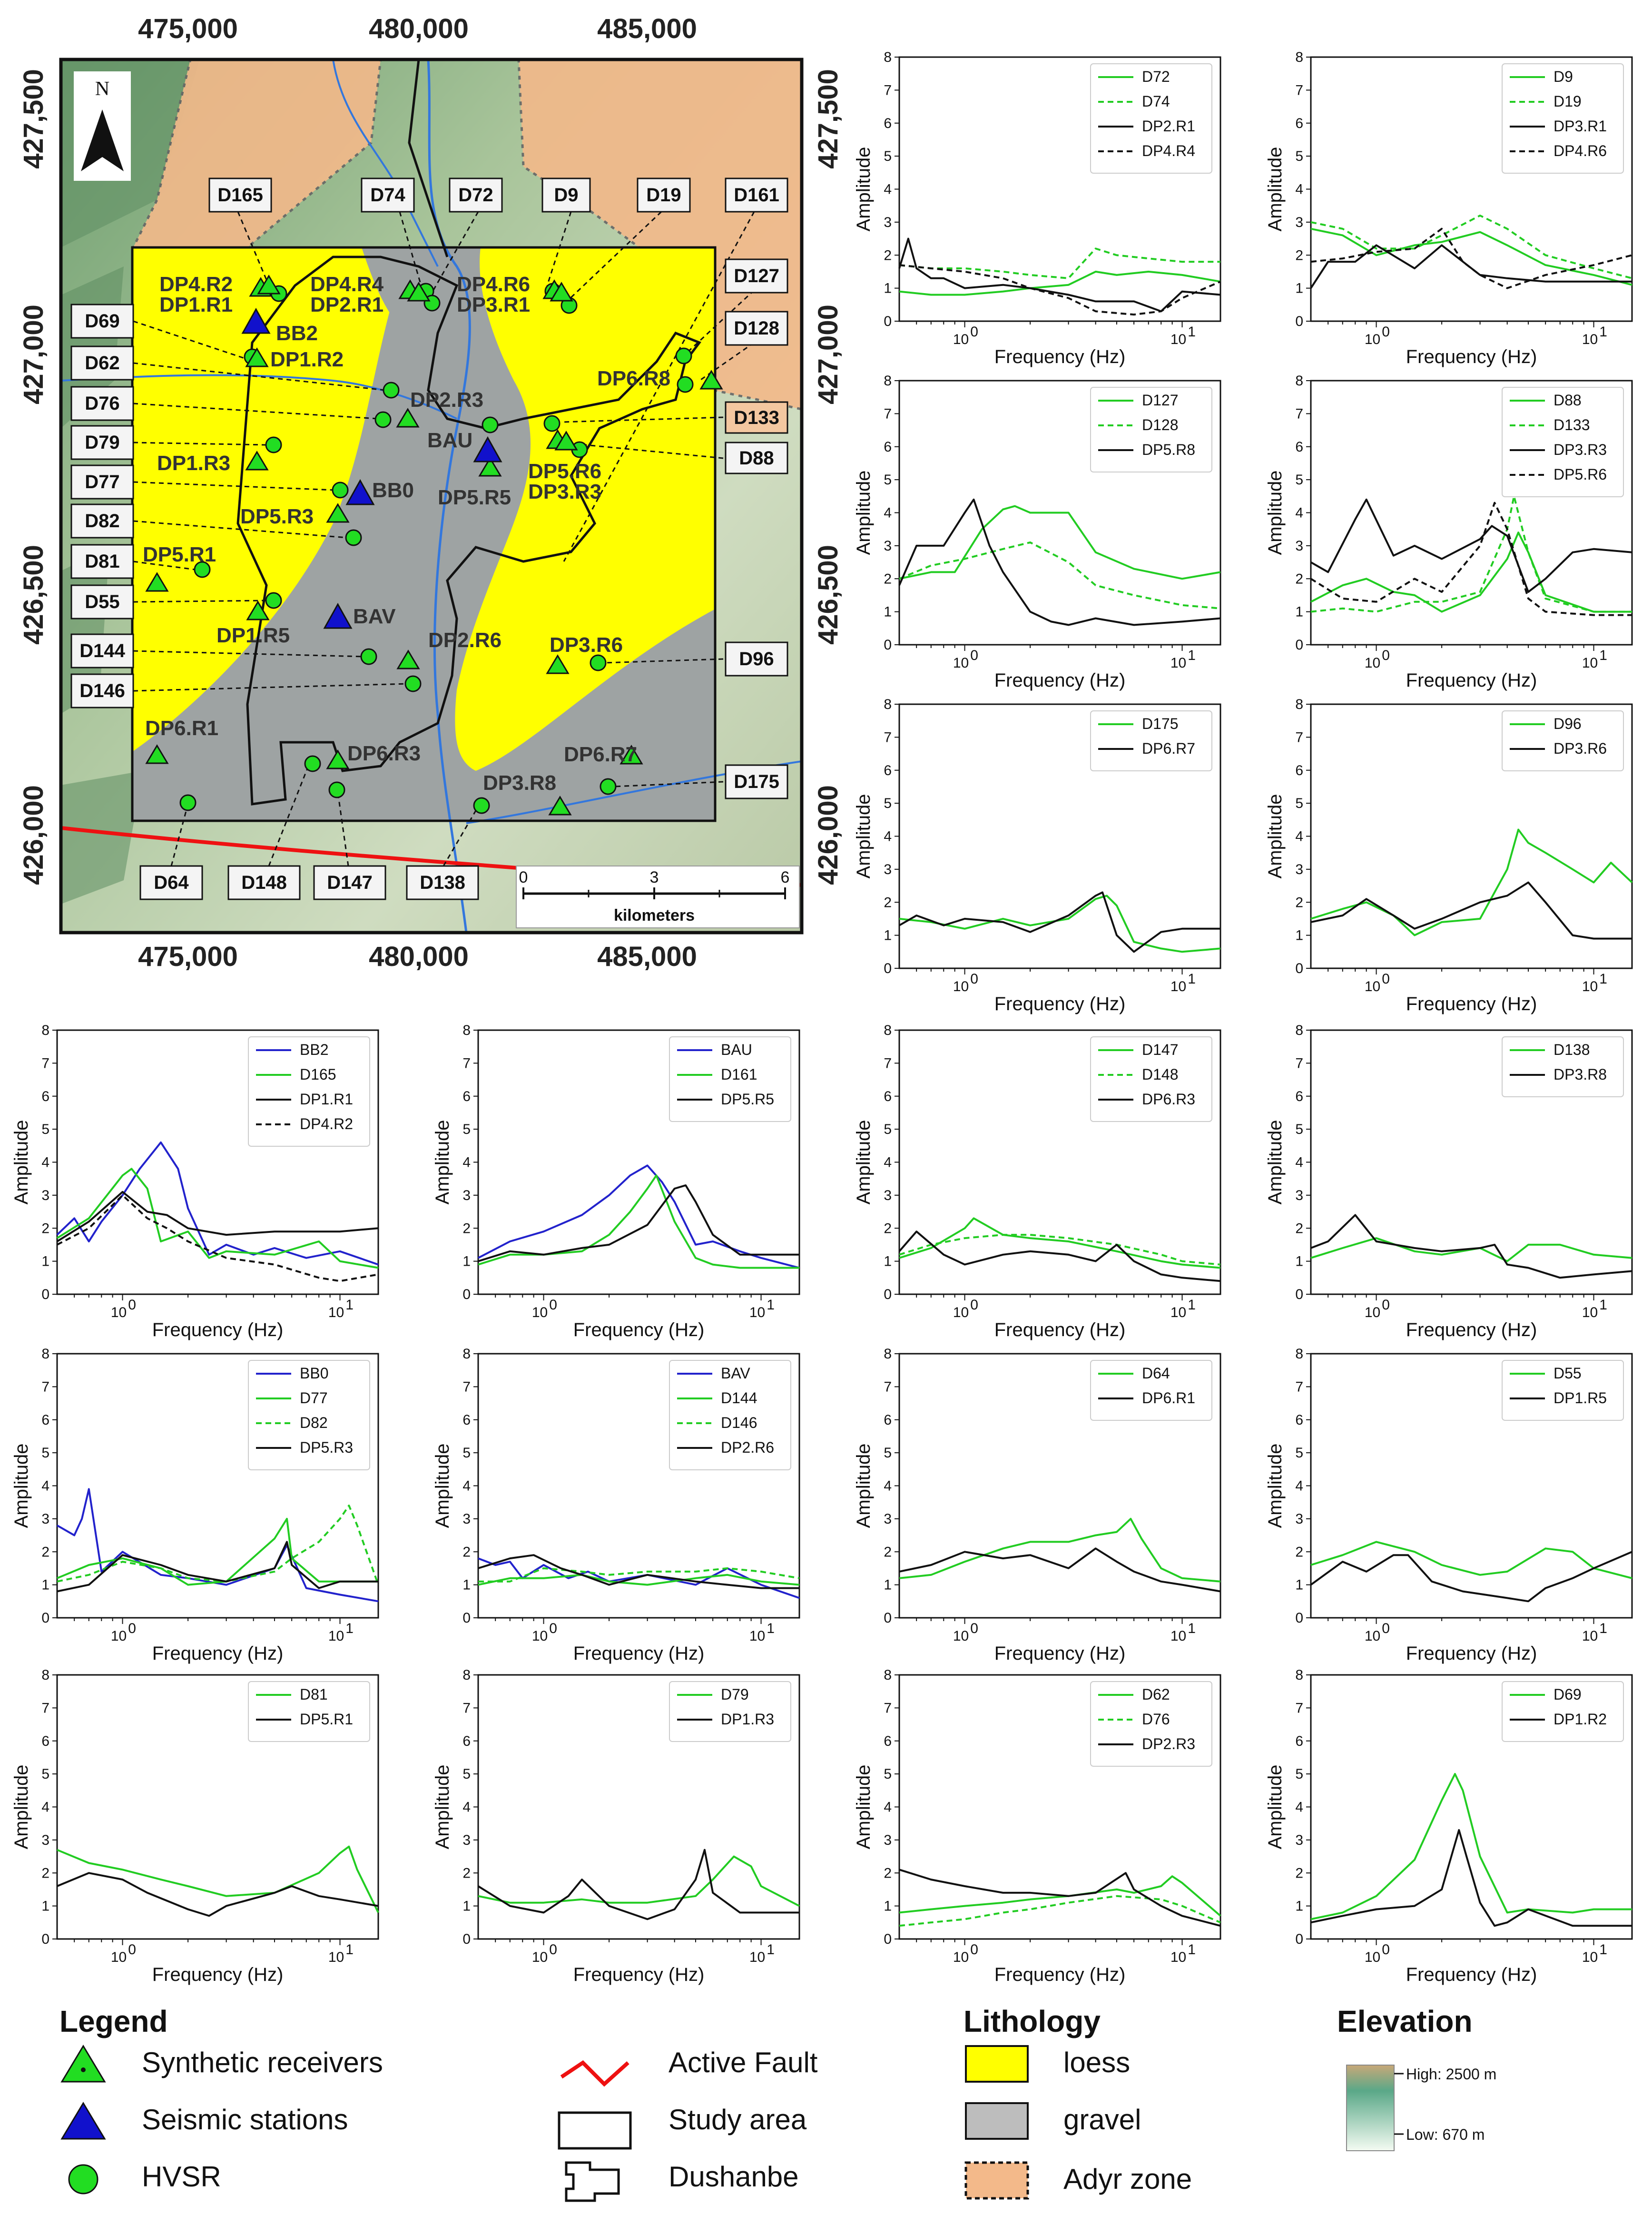 Image resolution: width=1652 pixels, height=2214 pixels. What do you see at coordinates (218, 1567) in the screenshot?
I see `series-line-DP5.R3` at bounding box center [218, 1567].